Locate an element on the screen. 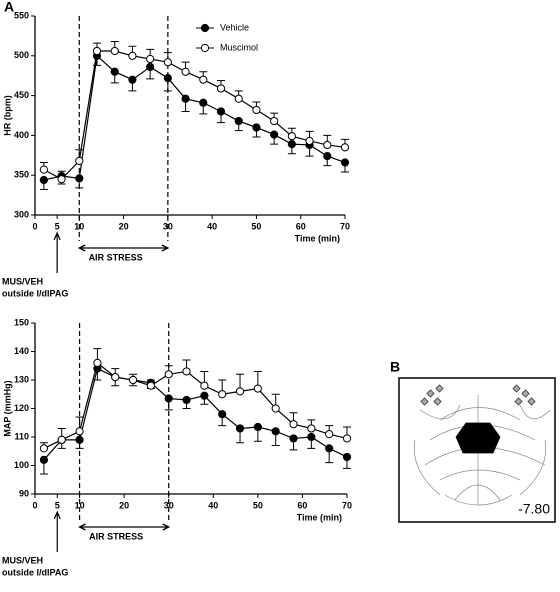 The image size is (560, 592). y-tick-label: 100 is located at coordinates (21, 465).